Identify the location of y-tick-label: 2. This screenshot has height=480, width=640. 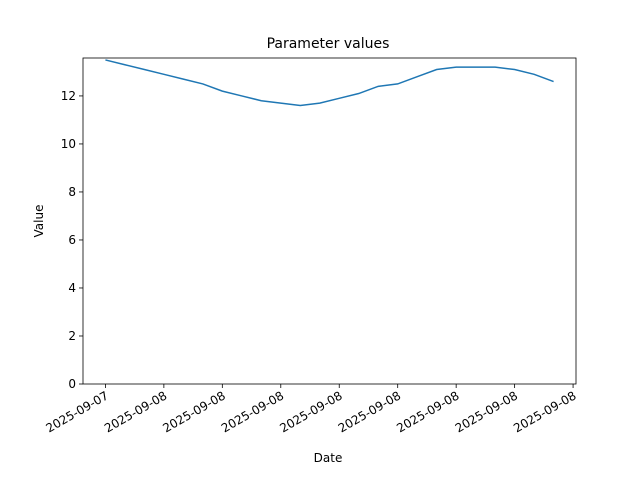
(72, 336).